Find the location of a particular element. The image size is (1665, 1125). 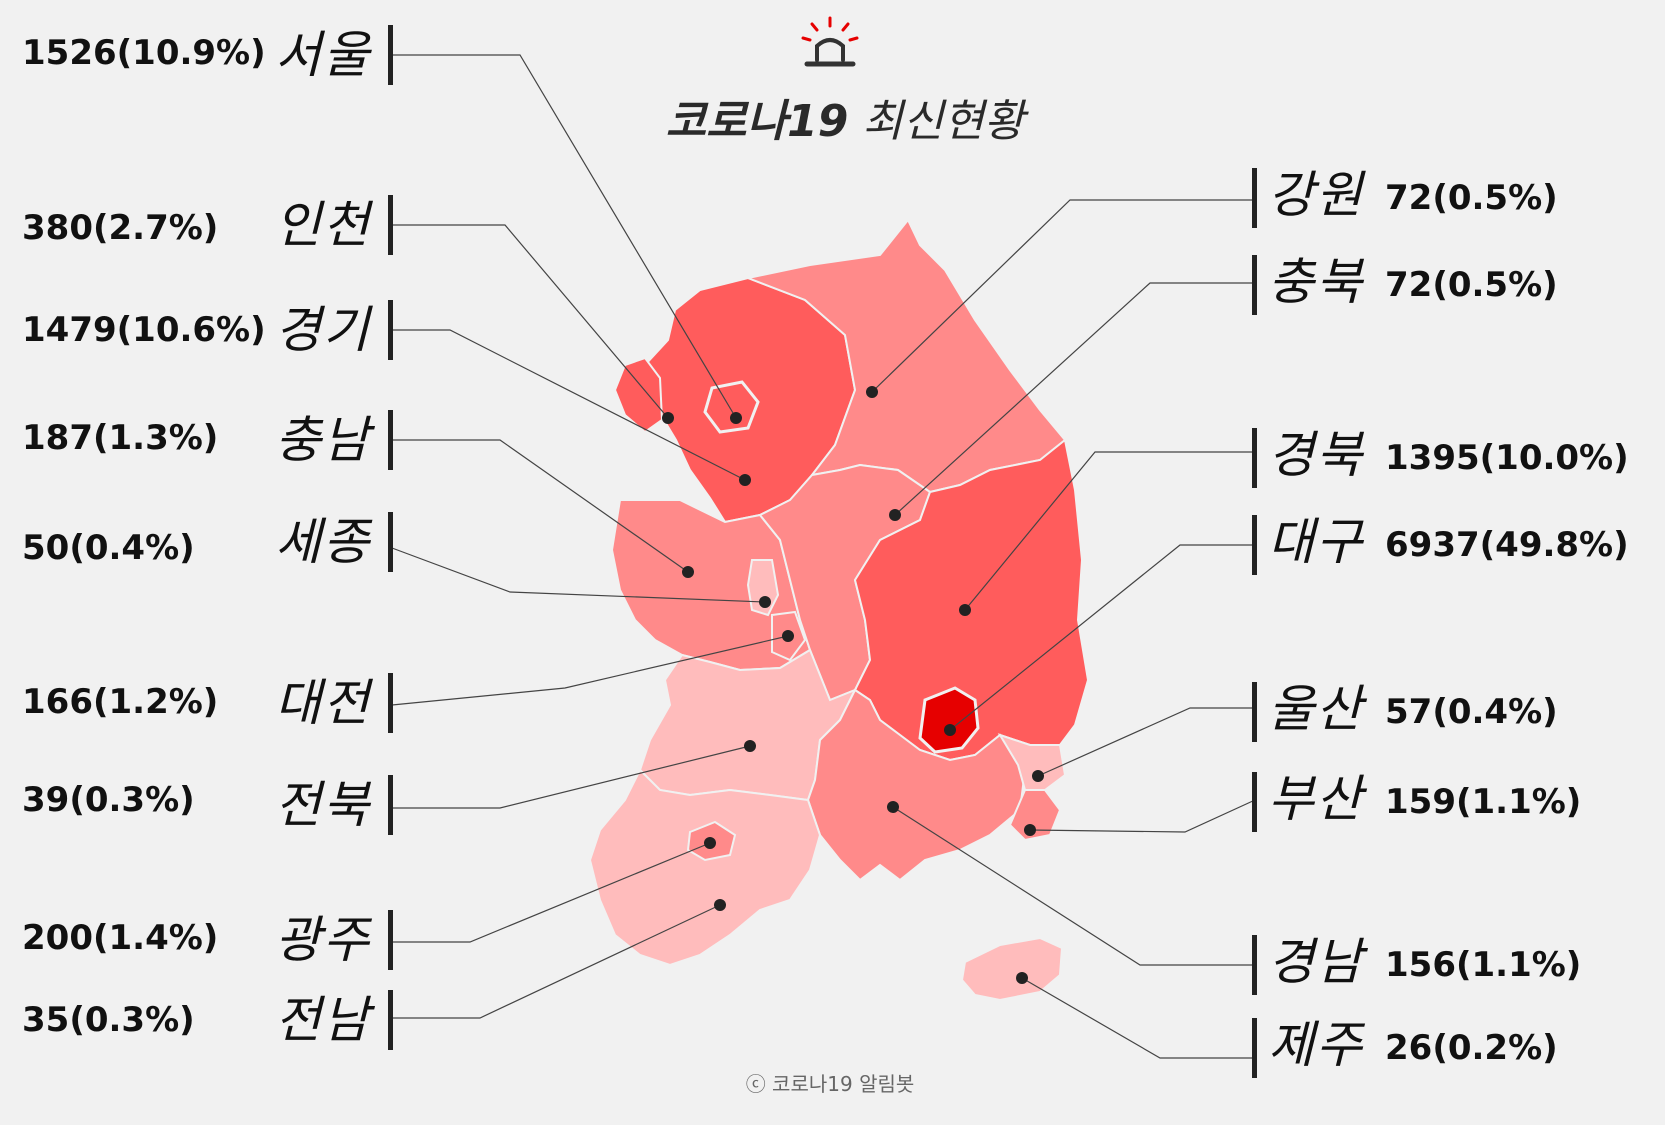

value-jeju: 26(0.2%) is located at coordinates (1471, 1048).